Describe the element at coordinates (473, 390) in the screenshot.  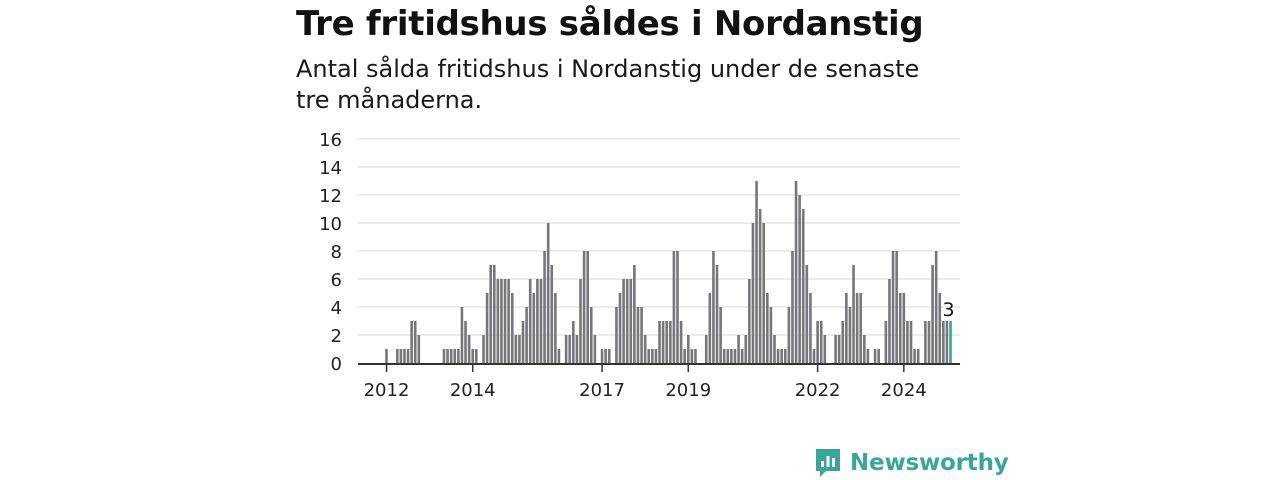
I see `x-tick-label: 2014` at that location.